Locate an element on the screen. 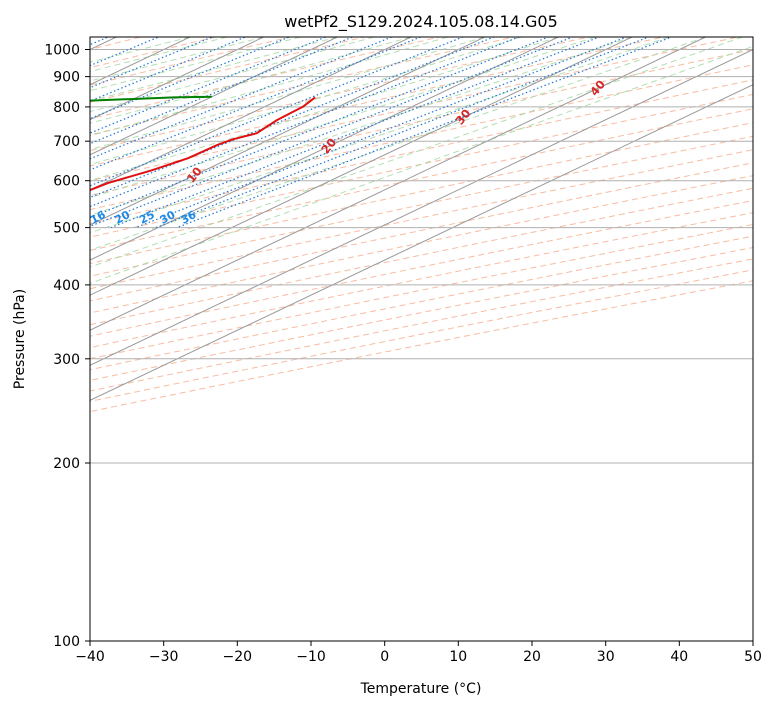 This screenshot has height=712, width=775. y-axis-label: Pressure (hPa) is located at coordinates (20, 339).